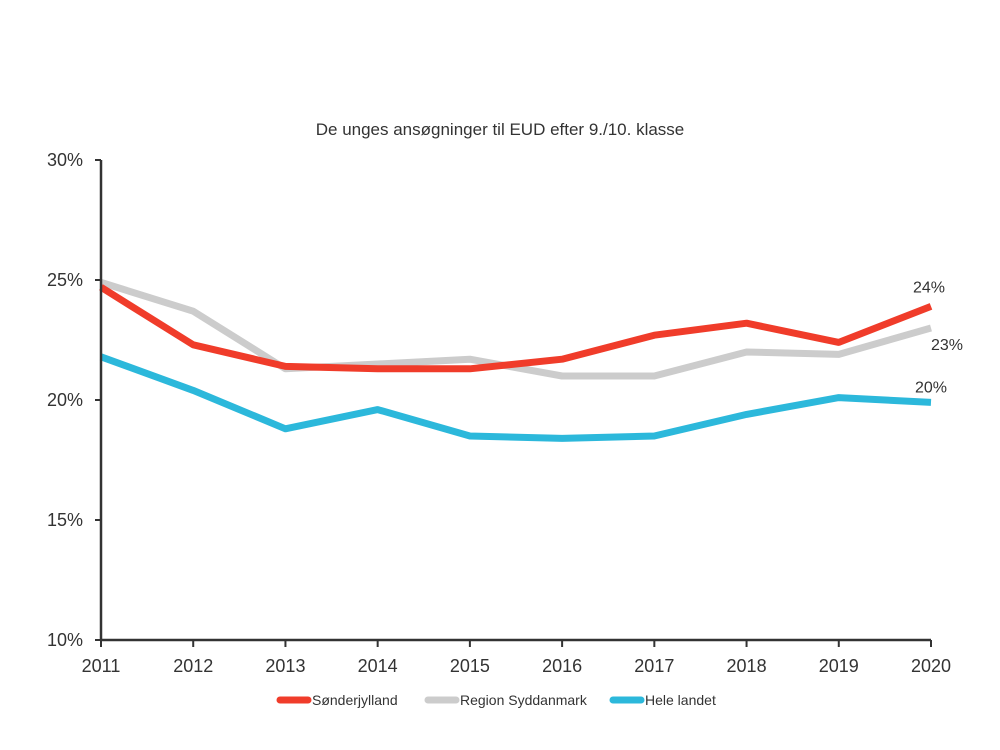  Describe the element at coordinates (947, 345) in the screenshot. I see `end-label: 23%` at that location.